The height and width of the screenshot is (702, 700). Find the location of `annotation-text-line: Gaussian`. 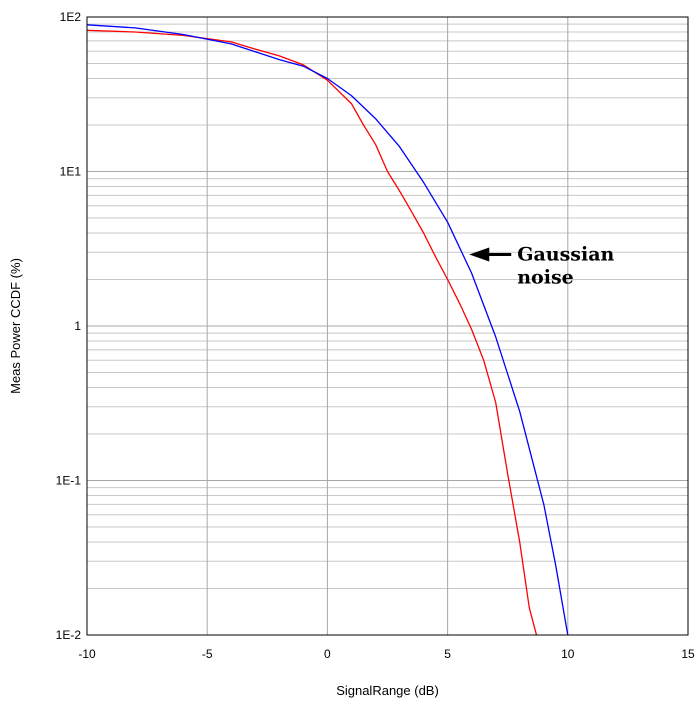

annotation-text-line: Gaussian is located at coordinates (565, 255).